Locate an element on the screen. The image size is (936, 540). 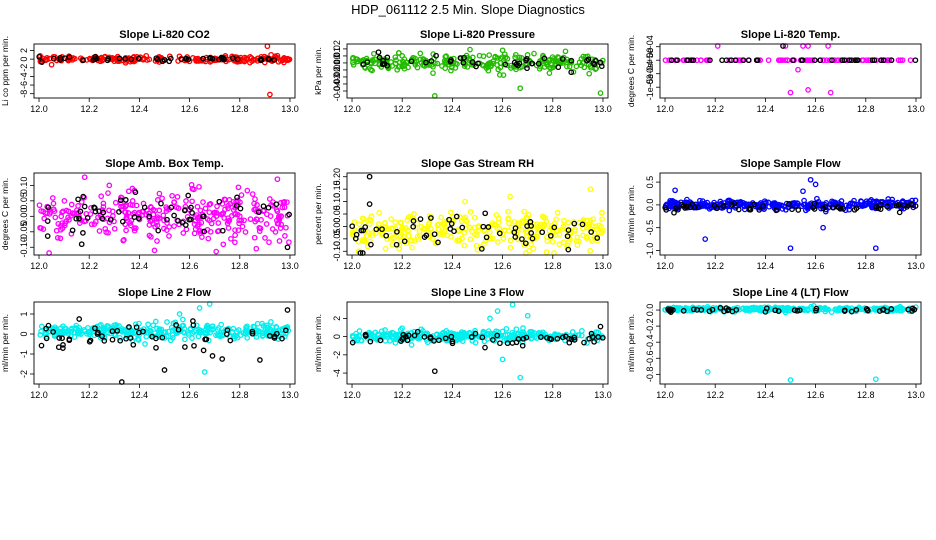
panel-title: Slope Amb. Box Temp. is located at coordinates (164, 164).